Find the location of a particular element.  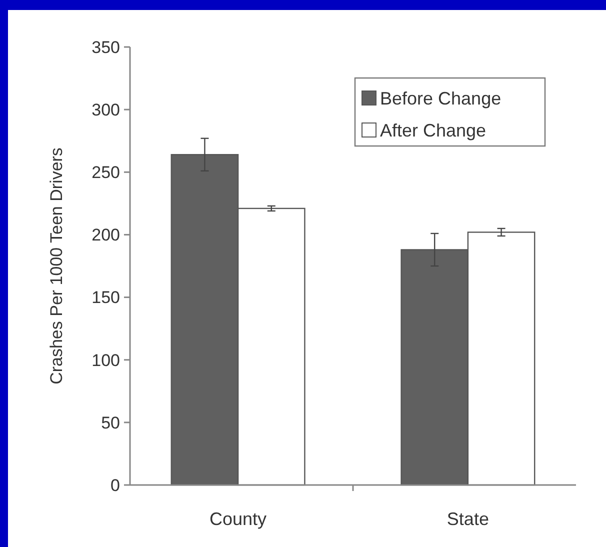

x-tick-label: State is located at coordinates (467, 519).